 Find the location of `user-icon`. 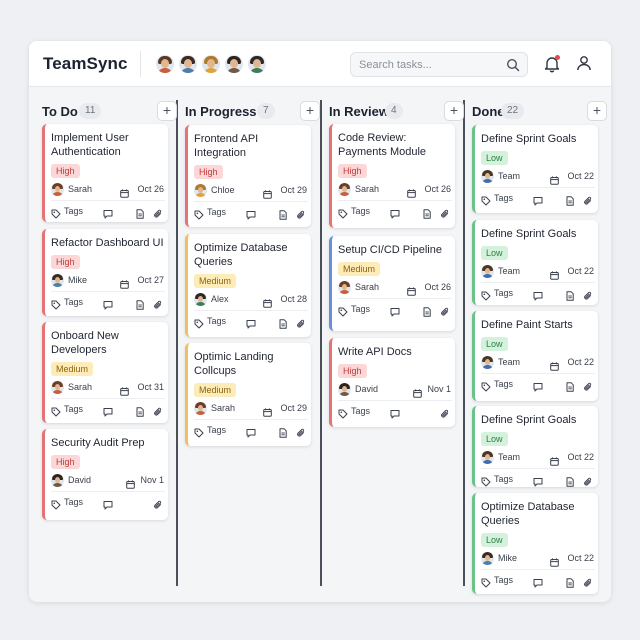

user-icon is located at coordinates (584, 63).